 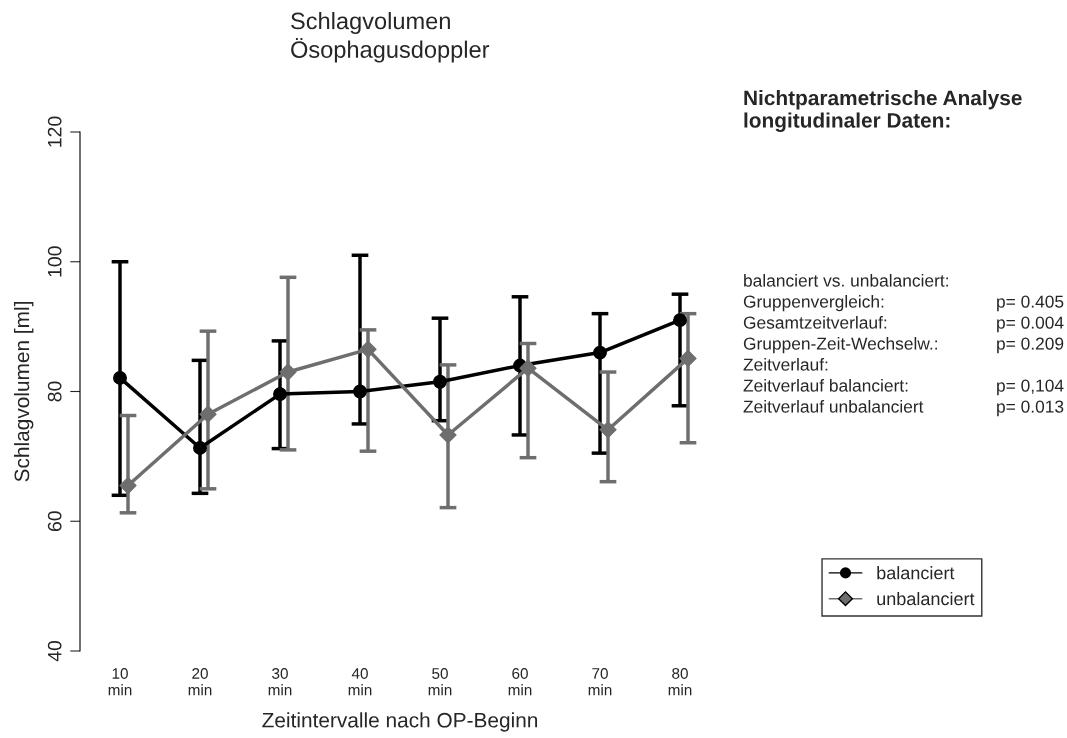 I want to click on x-tick-label: 40 min, so click(x=360, y=682).